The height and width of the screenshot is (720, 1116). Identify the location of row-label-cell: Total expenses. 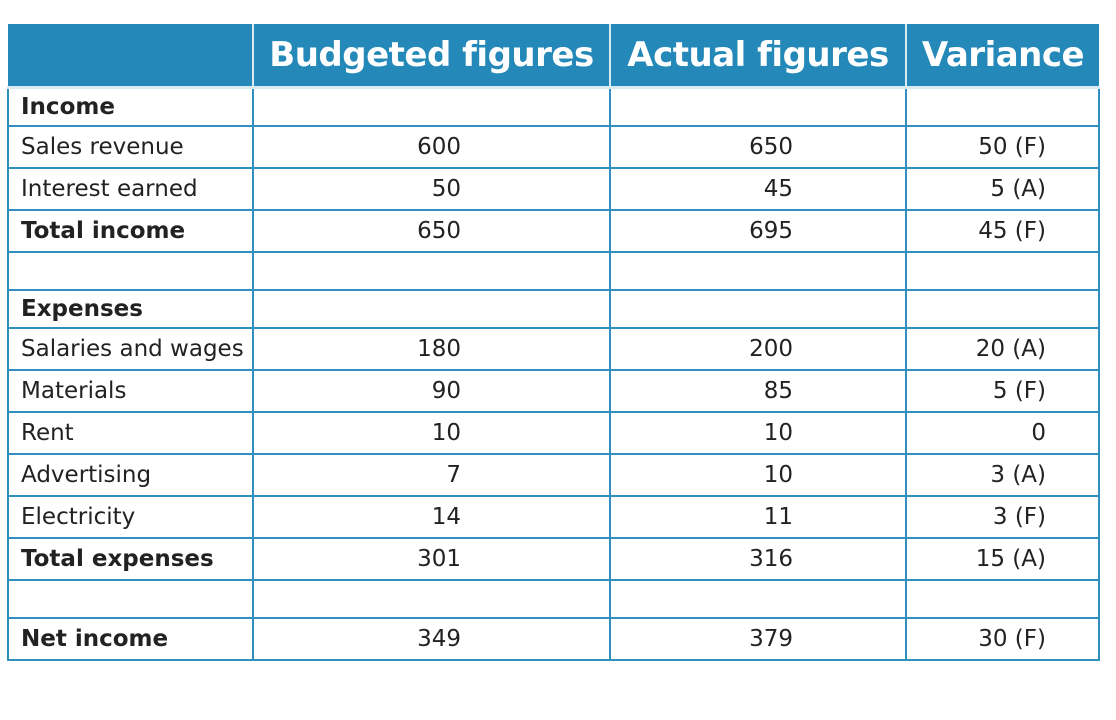
(130, 558).